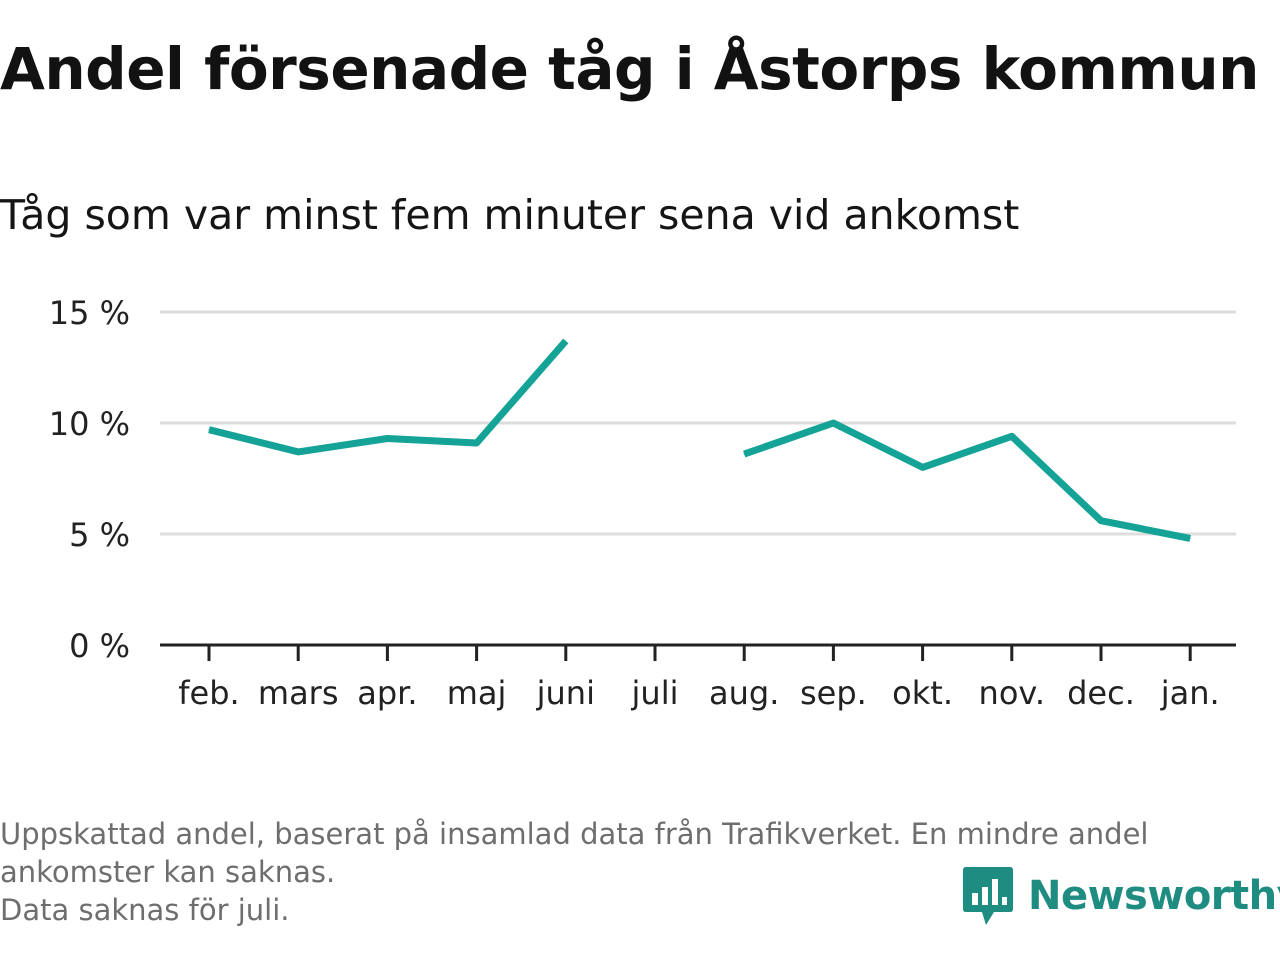  I want to click on chart-title: Andel försenade tåg i Åstorps kommun, so click(629, 69).